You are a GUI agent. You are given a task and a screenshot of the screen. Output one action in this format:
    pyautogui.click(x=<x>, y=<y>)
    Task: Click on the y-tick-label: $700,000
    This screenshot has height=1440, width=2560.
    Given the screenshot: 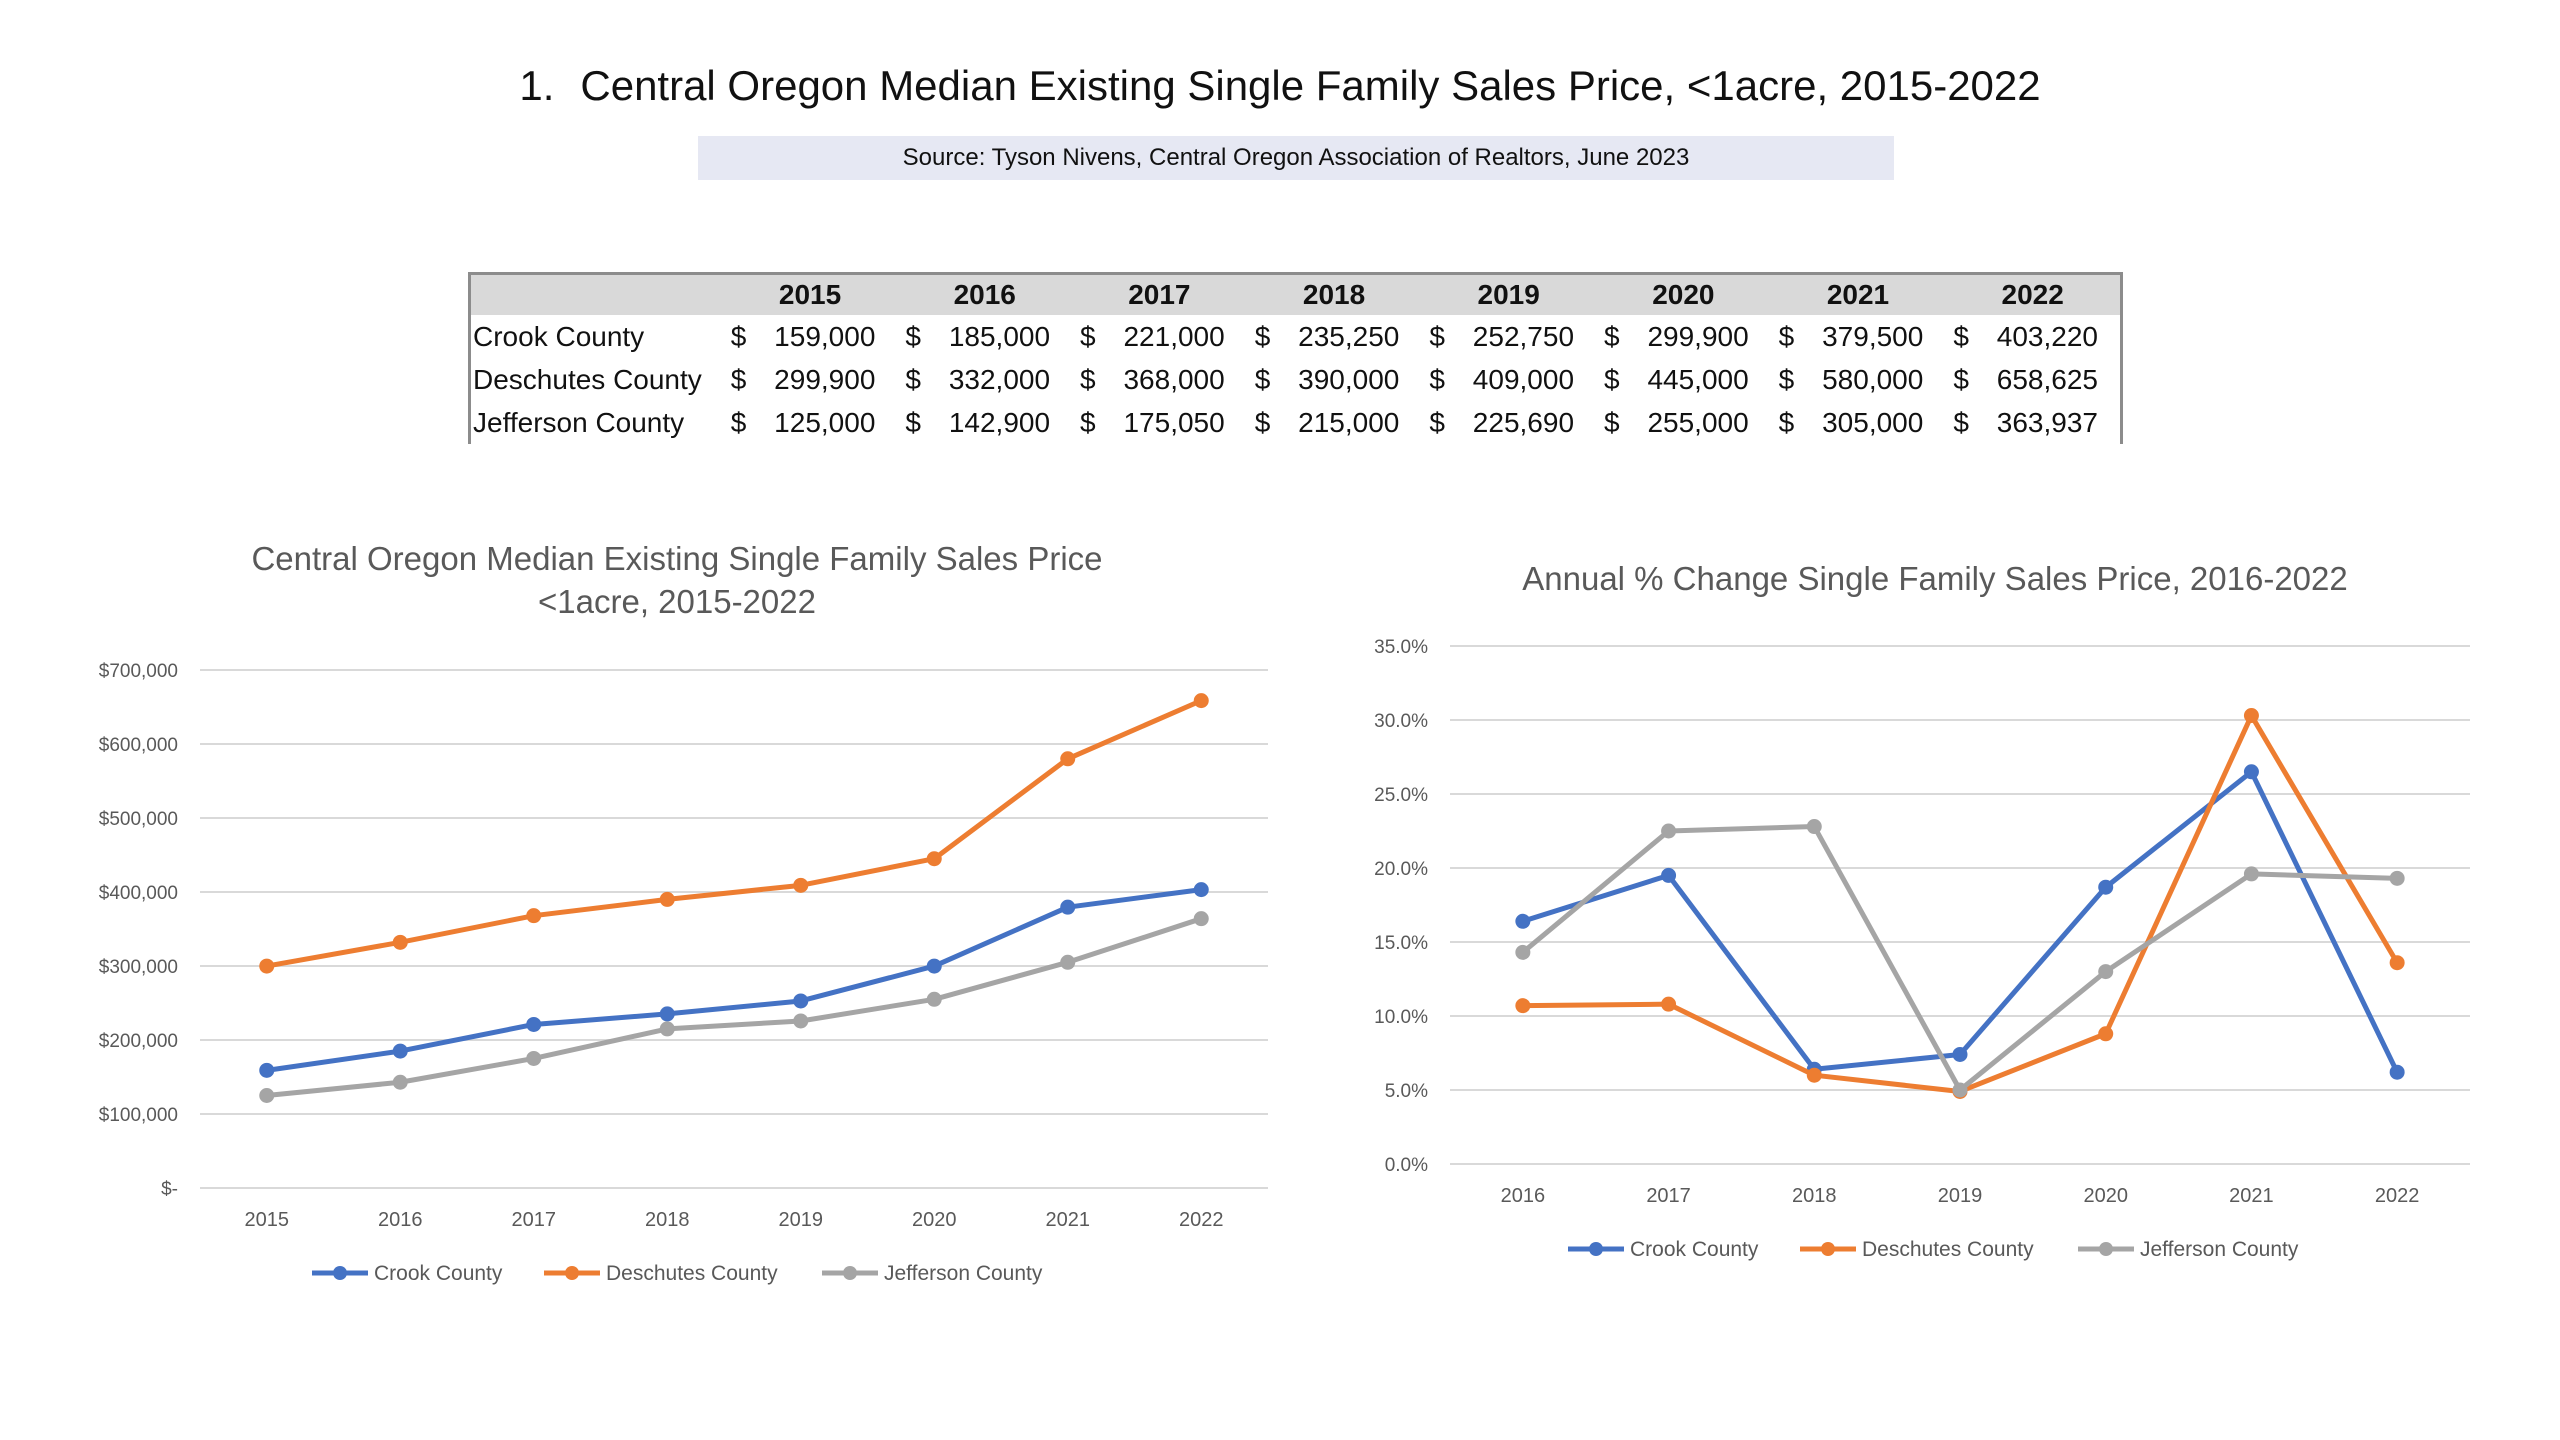 What is the action you would take?
    pyautogui.click(x=138, y=671)
    